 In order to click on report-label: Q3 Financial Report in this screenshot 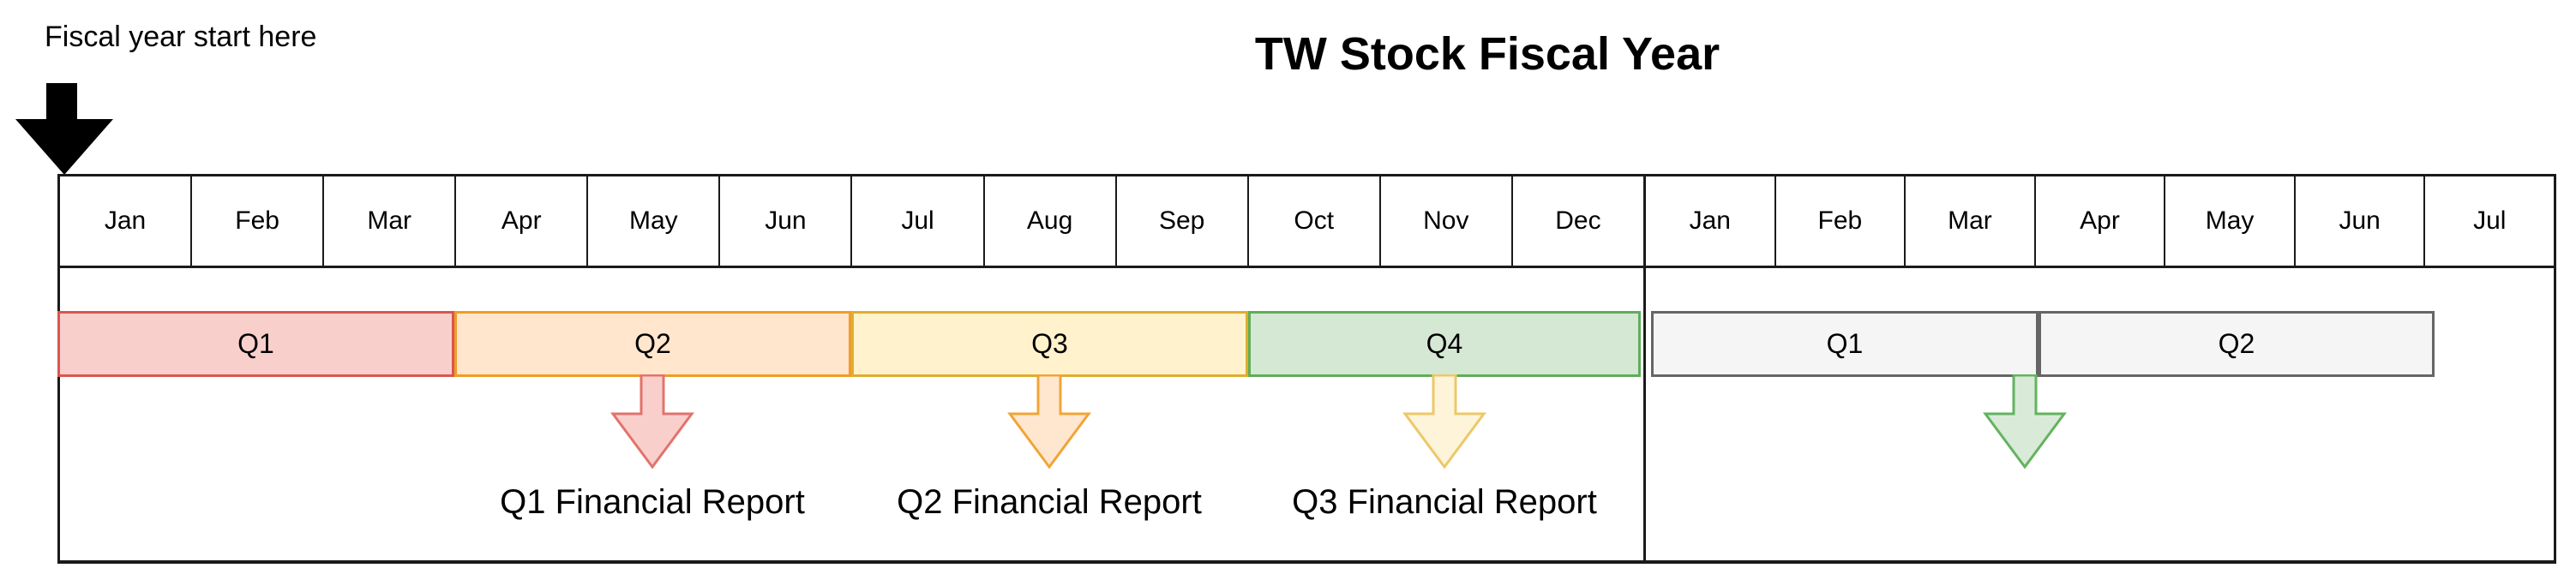, I will do `click(1444, 502)`.